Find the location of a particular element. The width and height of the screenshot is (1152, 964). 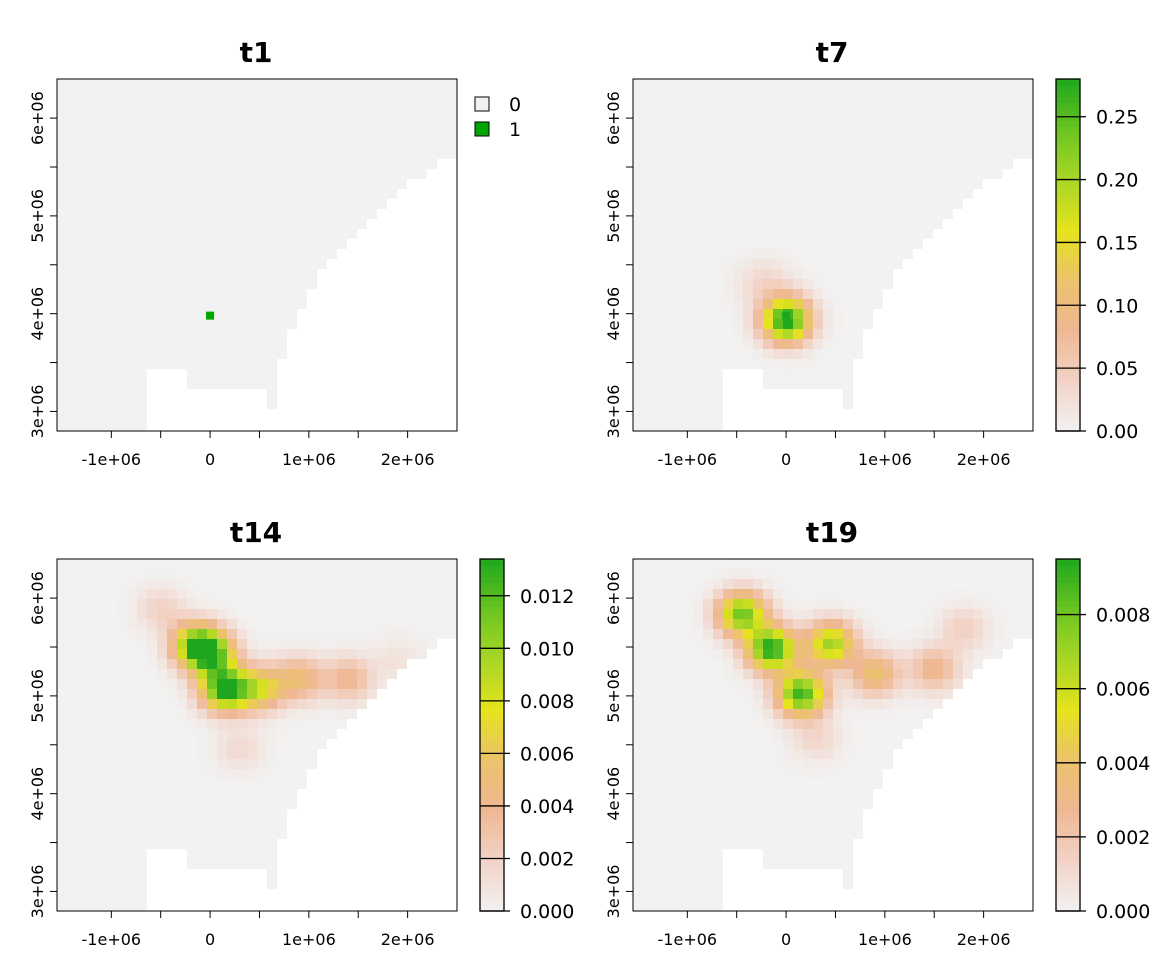

y-tick-label: 3e+06 is located at coordinates (613, 892).